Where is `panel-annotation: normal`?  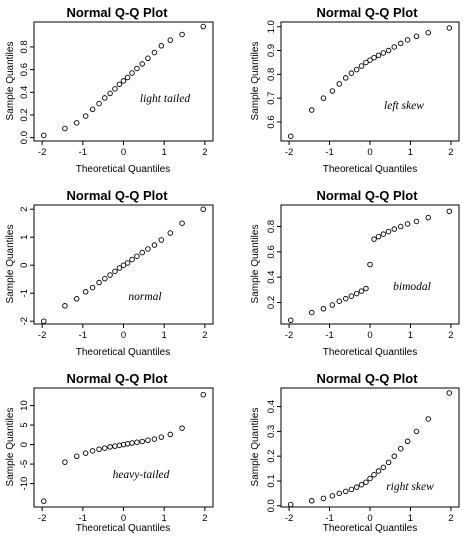 panel-annotation: normal is located at coordinates (144, 297).